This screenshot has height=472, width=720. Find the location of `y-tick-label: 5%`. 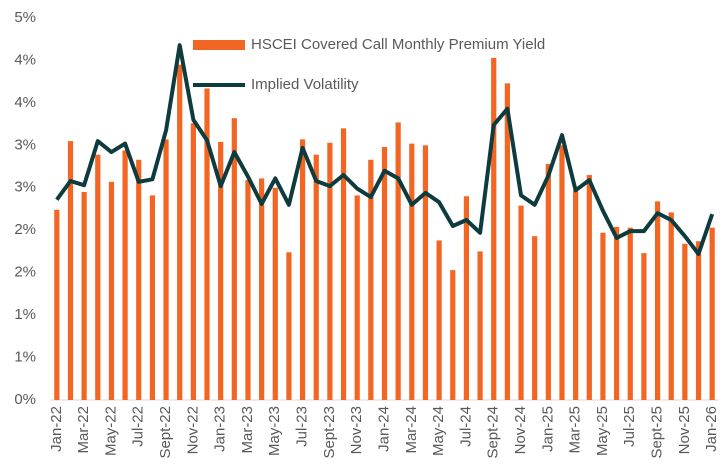

y-tick-label: 5% is located at coordinates (25, 17).